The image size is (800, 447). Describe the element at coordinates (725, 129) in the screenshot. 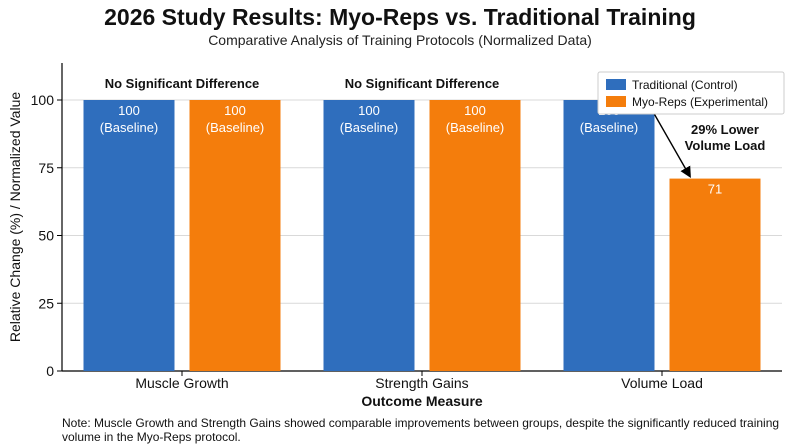

I see `annotation-label: 29% Lower` at that location.